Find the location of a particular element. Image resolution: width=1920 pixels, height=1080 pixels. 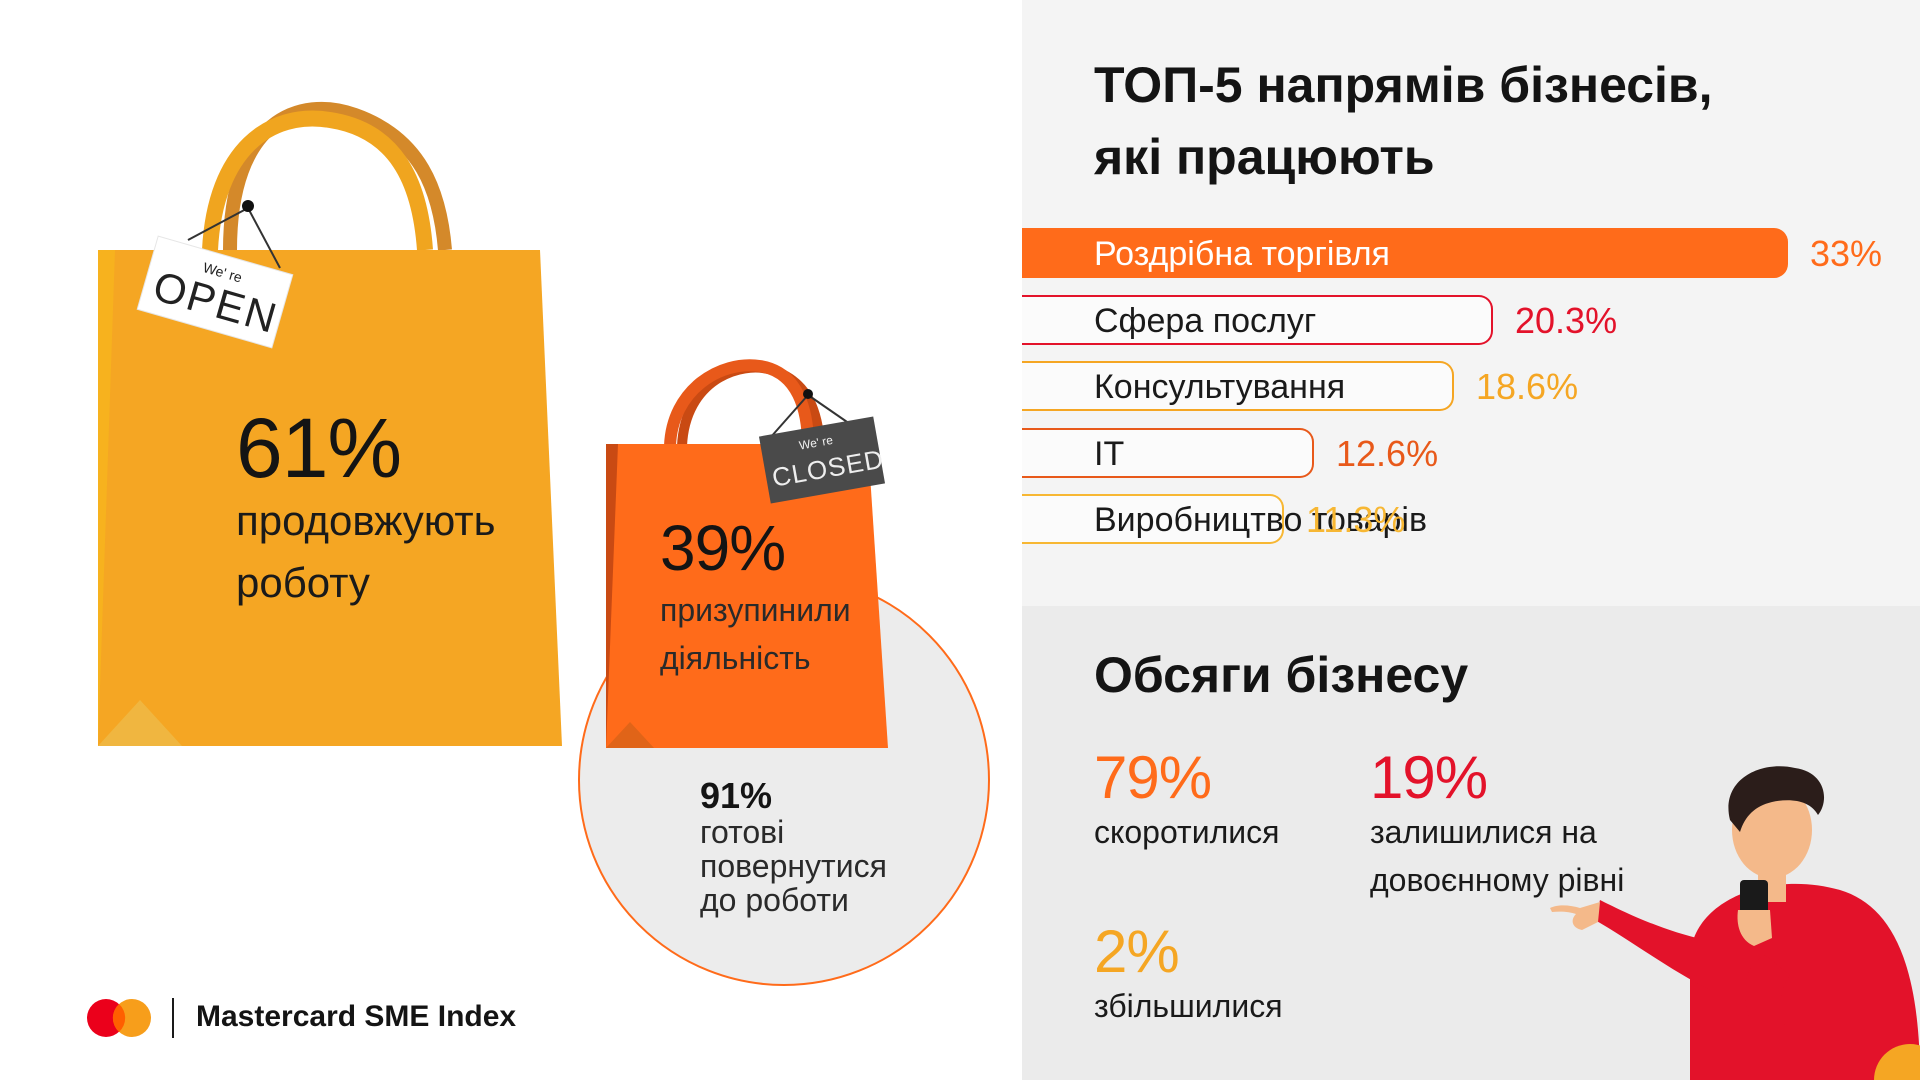

bar-value-label: 33% is located at coordinates (1846, 253).